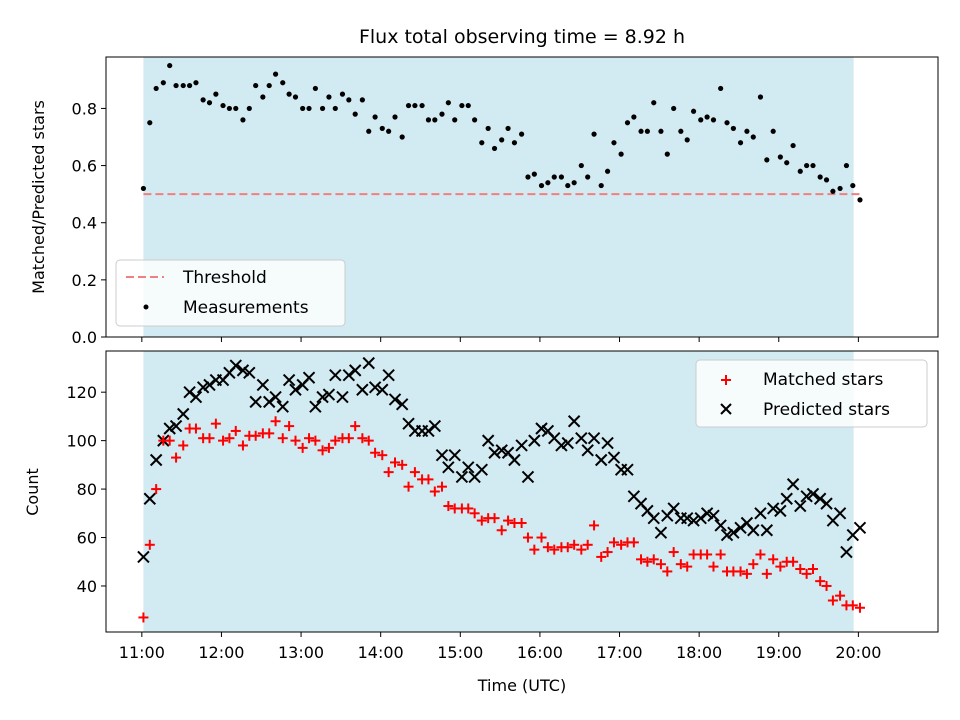 This screenshot has height=720, width=960. What do you see at coordinates (221, 652) in the screenshot?
I see `x-tick-label: 12:00` at bounding box center [221, 652].